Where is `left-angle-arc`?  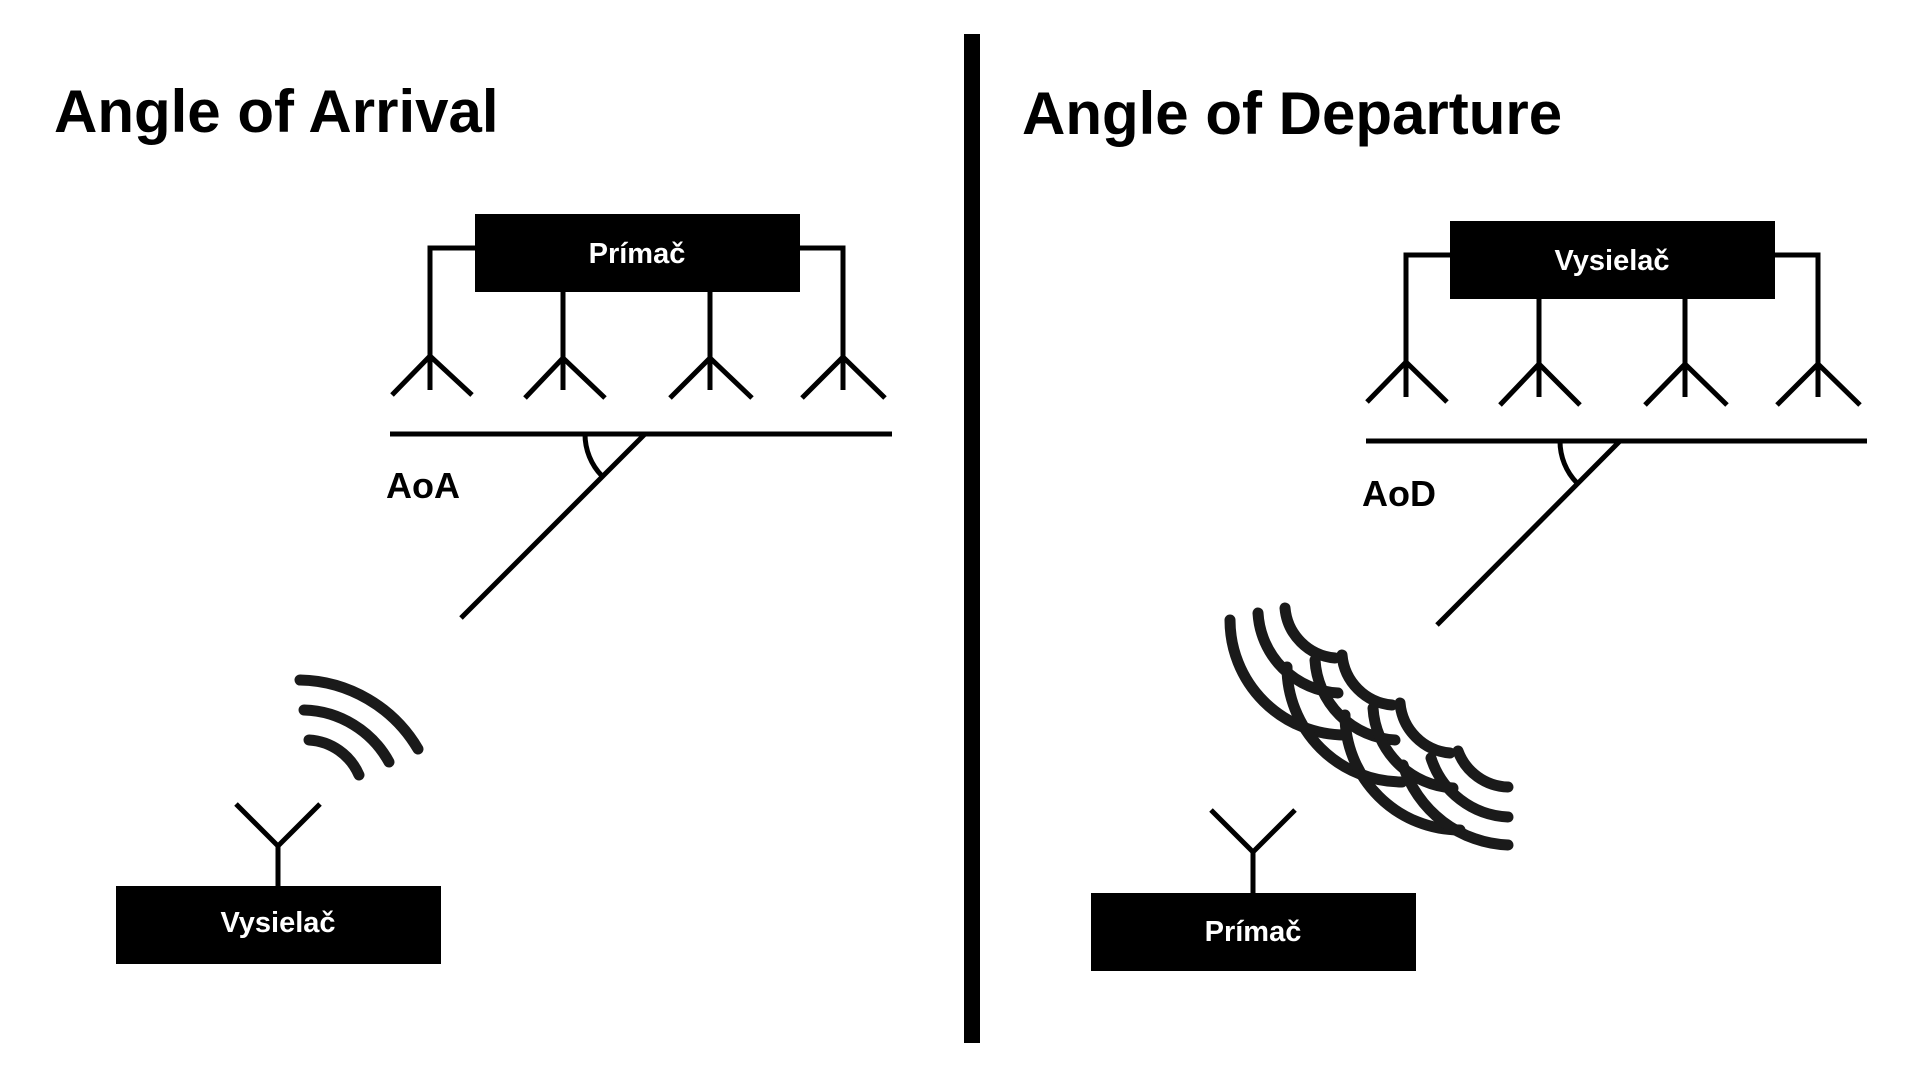 left-angle-arc is located at coordinates (593, 455).